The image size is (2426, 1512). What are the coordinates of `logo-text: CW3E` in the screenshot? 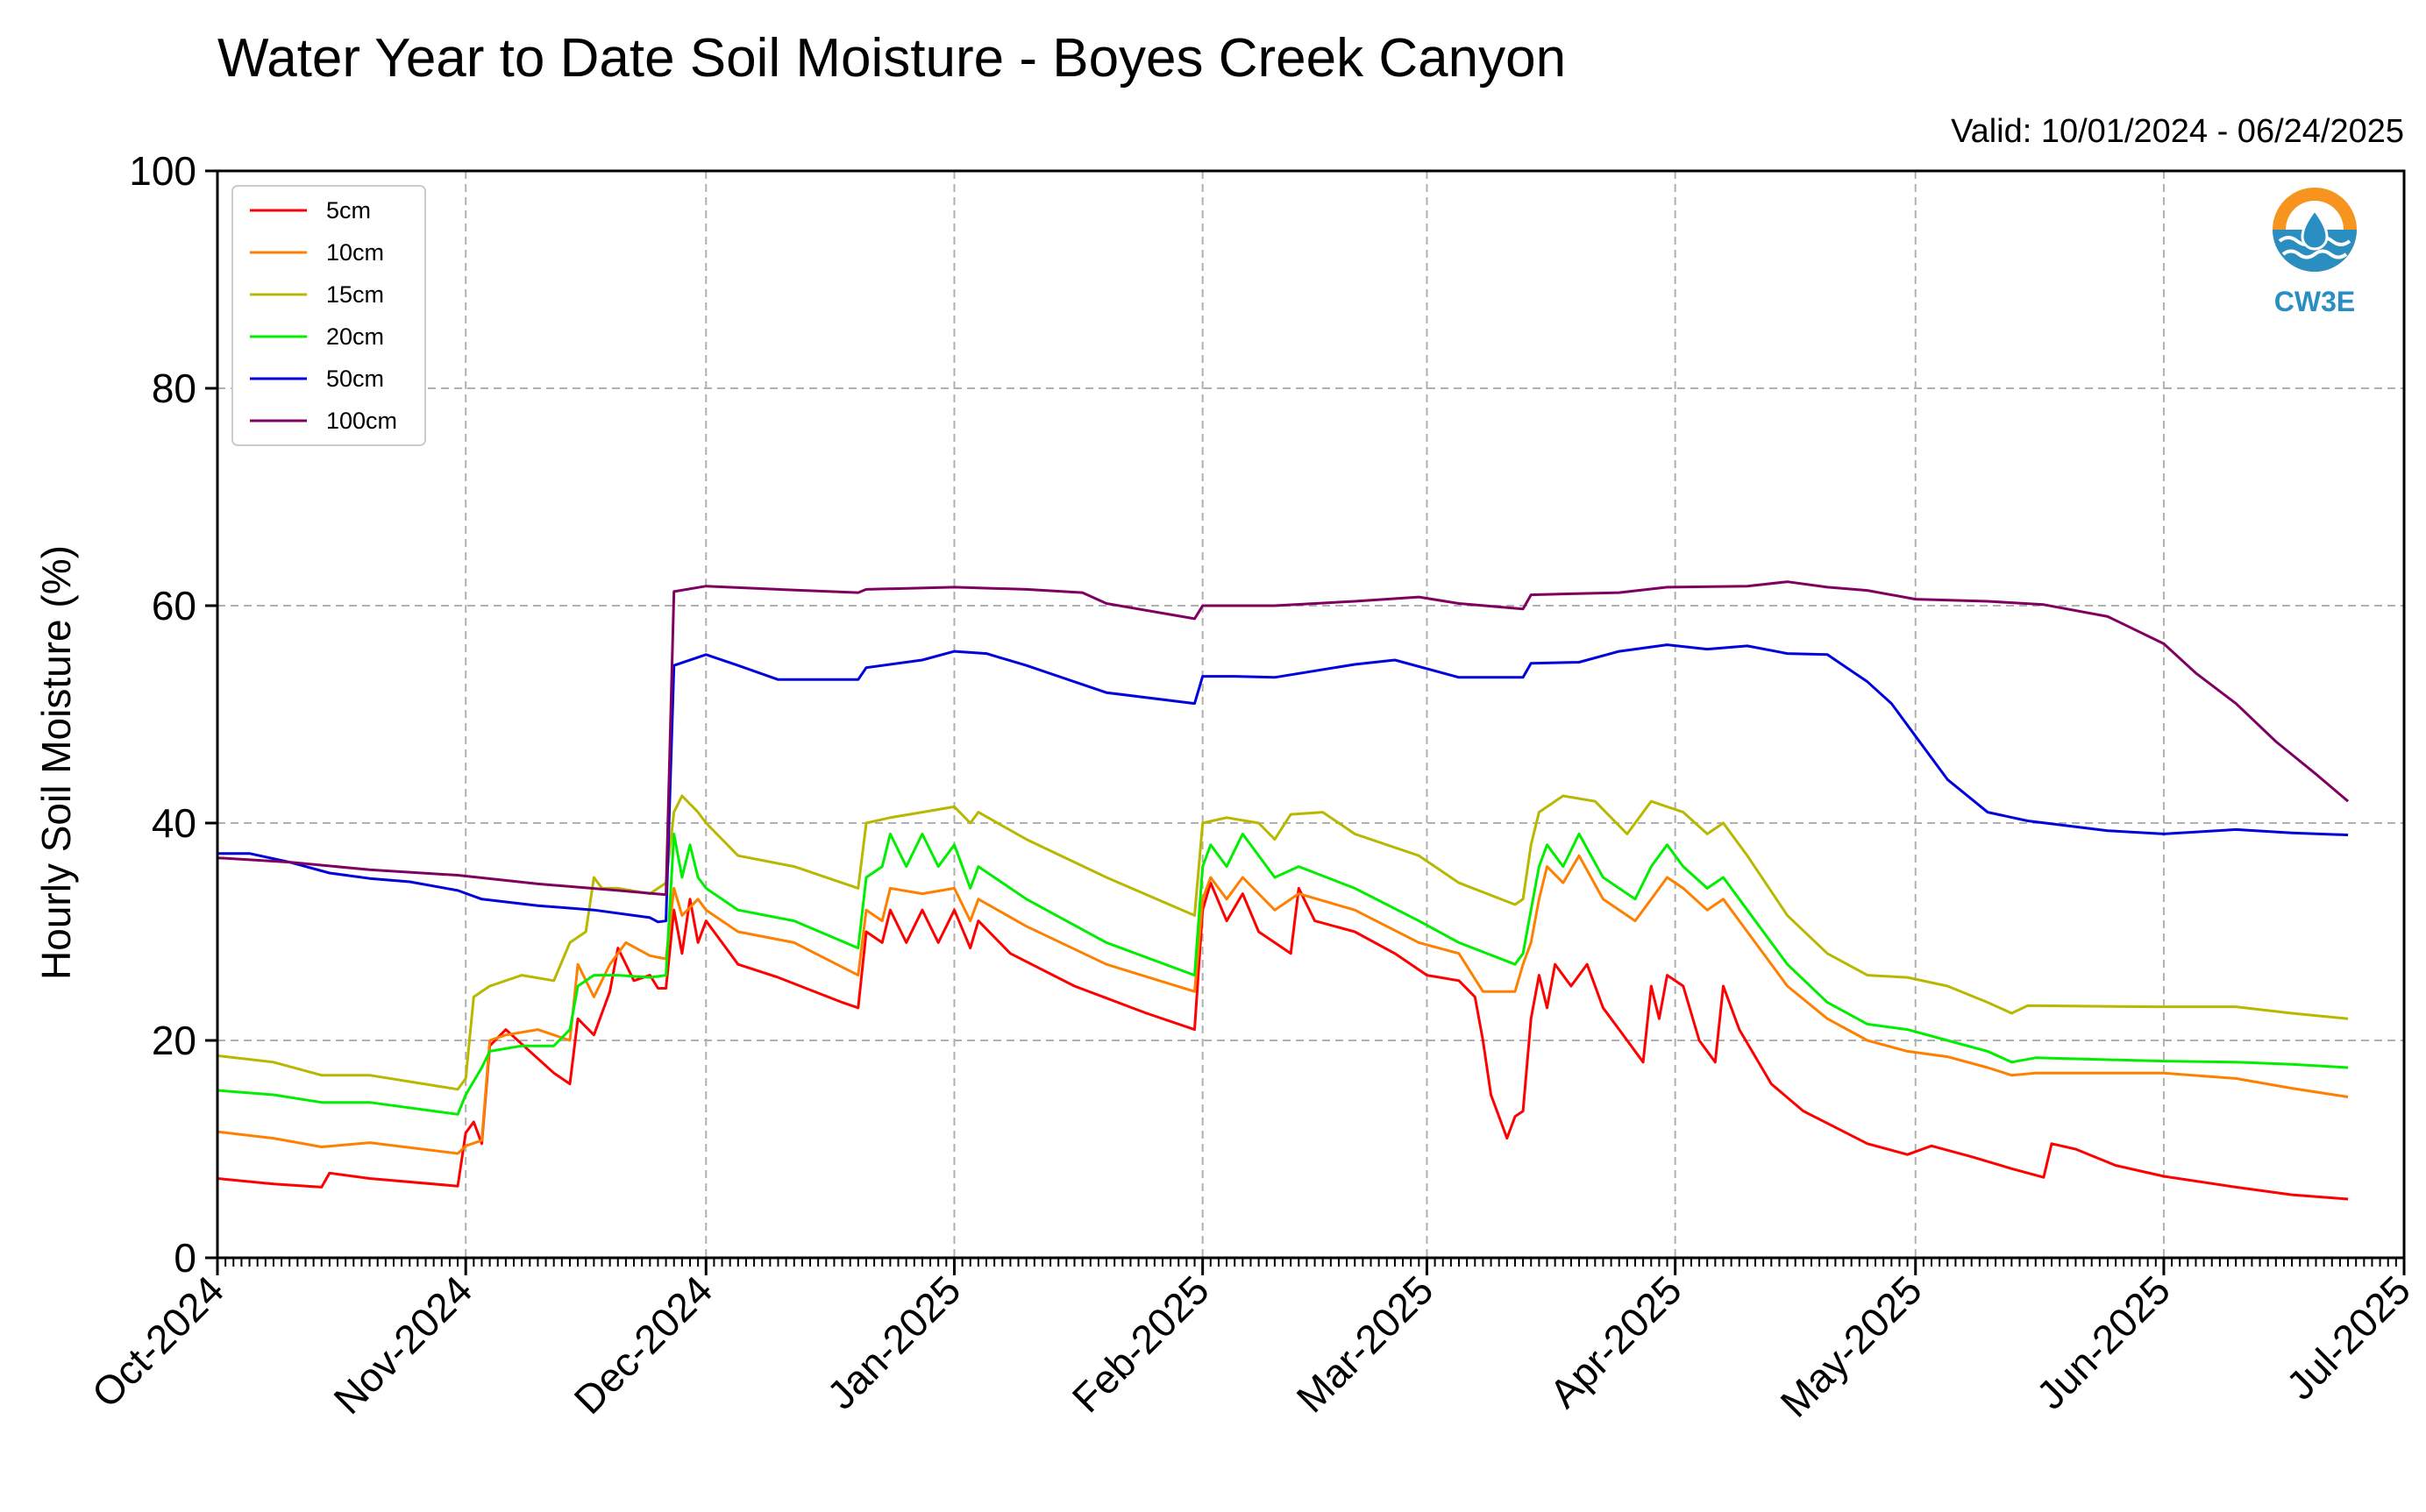 It's located at (2314, 301).